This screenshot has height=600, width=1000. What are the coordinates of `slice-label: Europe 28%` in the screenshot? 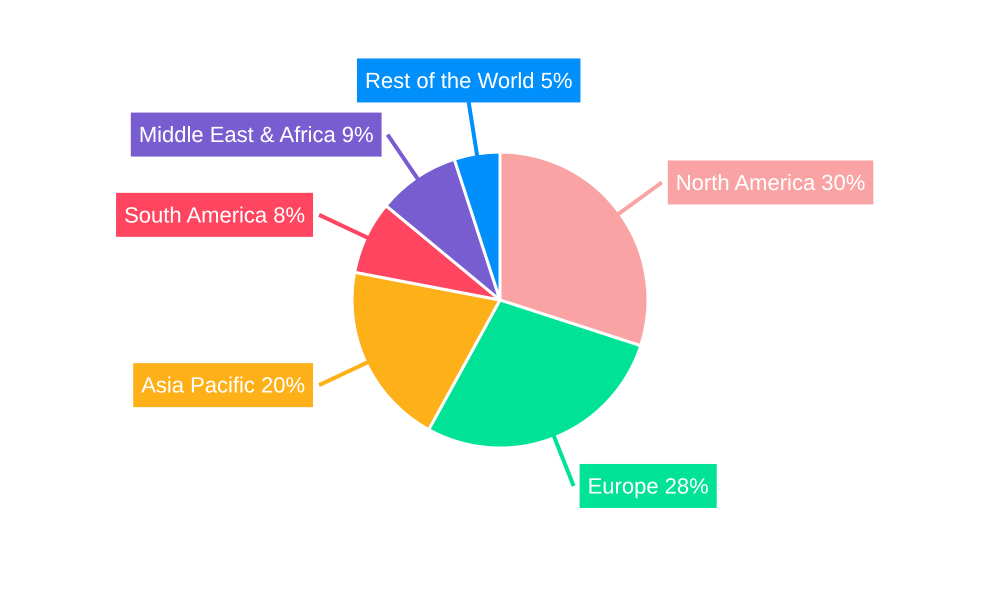 It's located at (648, 485).